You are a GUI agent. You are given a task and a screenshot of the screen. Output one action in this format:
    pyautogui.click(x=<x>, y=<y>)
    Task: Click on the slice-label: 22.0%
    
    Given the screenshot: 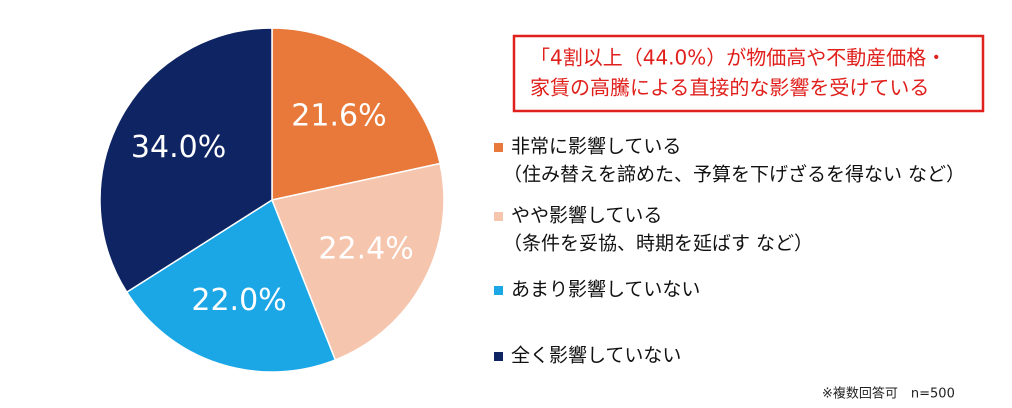 What is the action you would take?
    pyautogui.click(x=238, y=300)
    